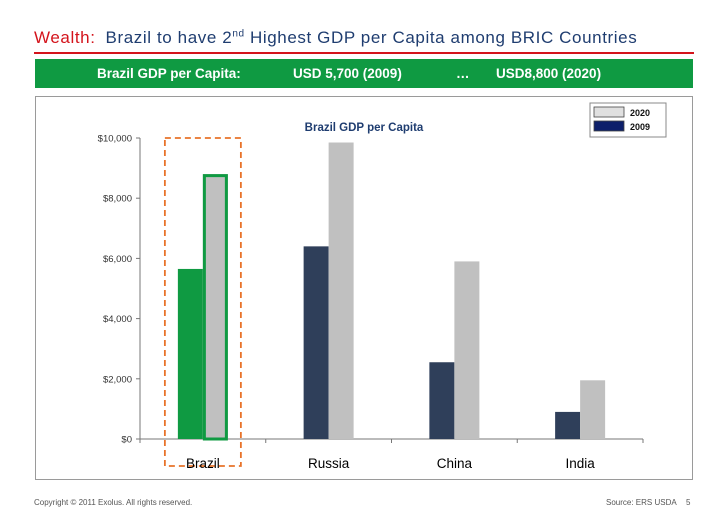 This screenshot has width=728, height=516. Describe the element at coordinates (593, 409) in the screenshot. I see `bar-india-2020` at that location.